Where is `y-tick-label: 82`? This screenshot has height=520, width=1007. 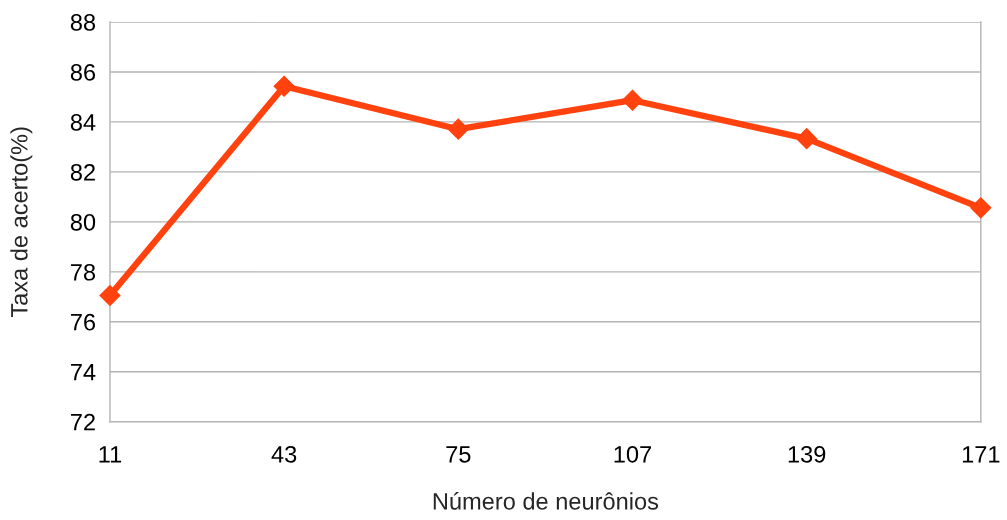
y-tick-label: 82 is located at coordinates (82, 172).